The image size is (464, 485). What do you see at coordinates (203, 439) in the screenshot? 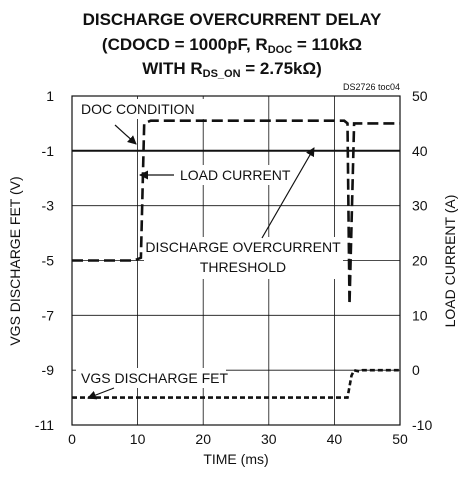
I see `x-tick-label: 20` at bounding box center [203, 439].